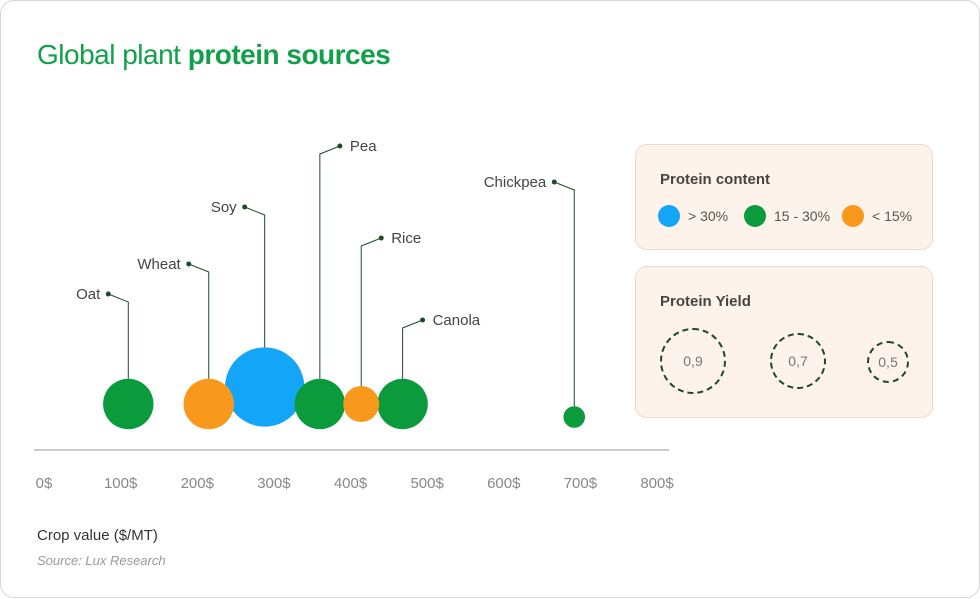  Describe the element at coordinates (159, 264) in the screenshot. I see `point-label-wheat: Wheat` at that location.